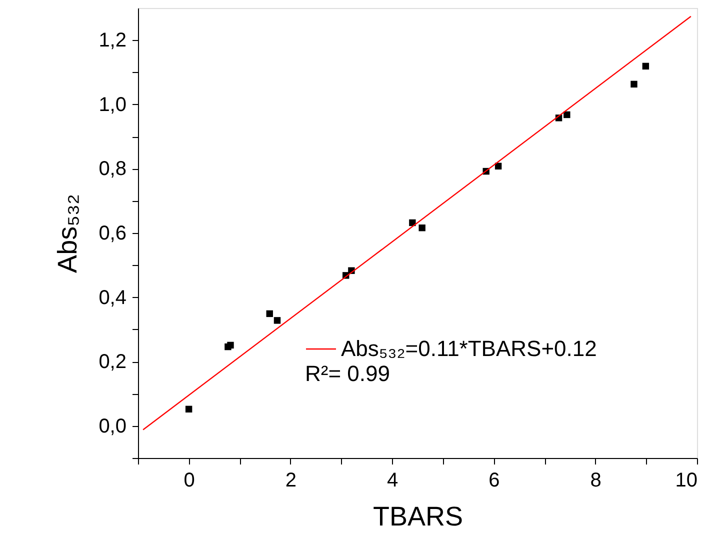  I want to click on legend-label: Abs₅₃₂=0.11*TBARS+0.12, so click(469, 348).